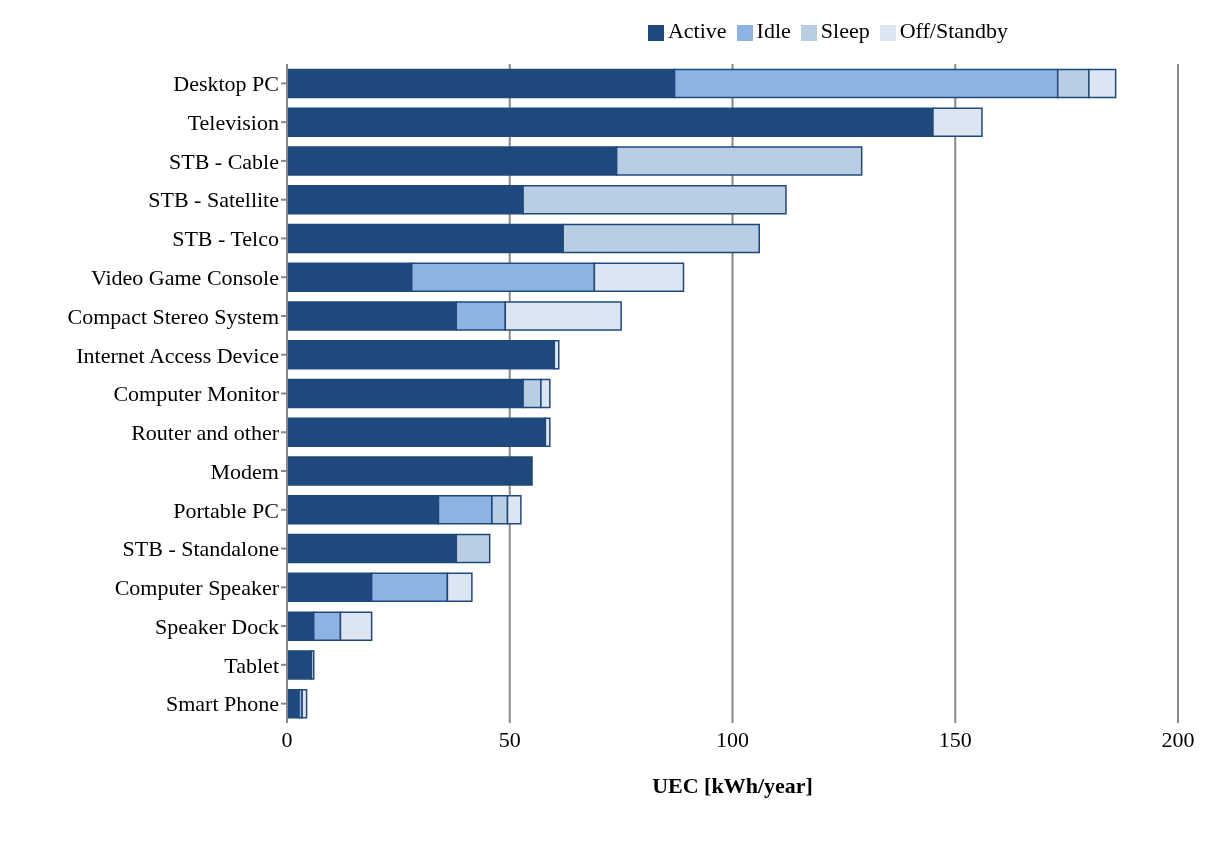 This screenshot has height=862, width=1225. What do you see at coordinates (845, 30) in the screenshot?
I see `legend-label: Sleep` at bounding box center [845, 30].